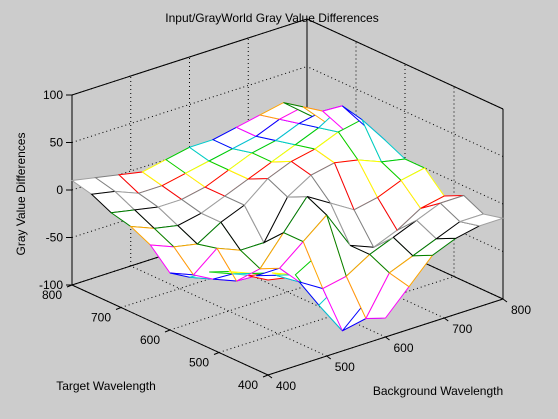 The image size is (558, 419). I want to click on x-tick-label: 400, so click(286, 386).